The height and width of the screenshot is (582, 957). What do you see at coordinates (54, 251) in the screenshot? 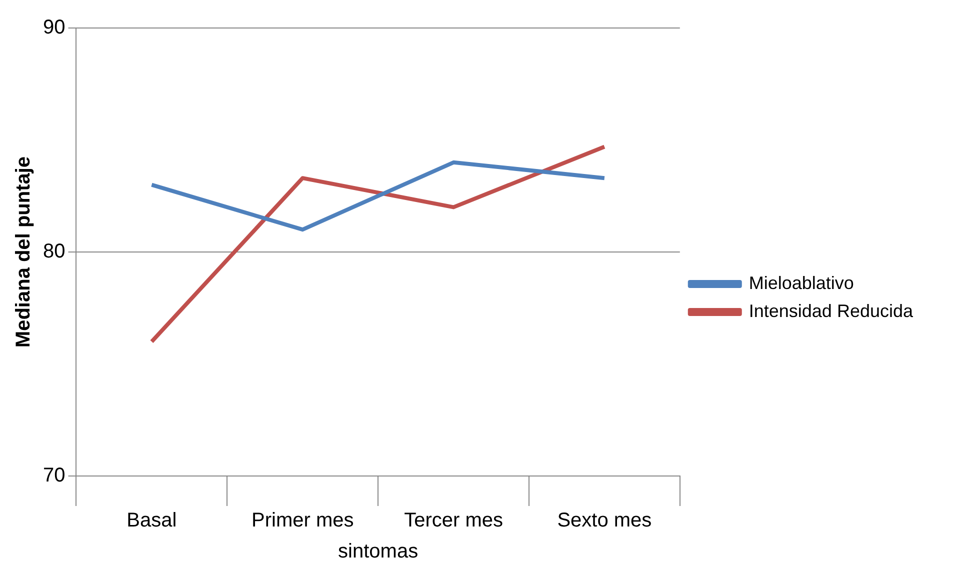
I see `y-tick-label: 80` at bounding box center [54, 251].